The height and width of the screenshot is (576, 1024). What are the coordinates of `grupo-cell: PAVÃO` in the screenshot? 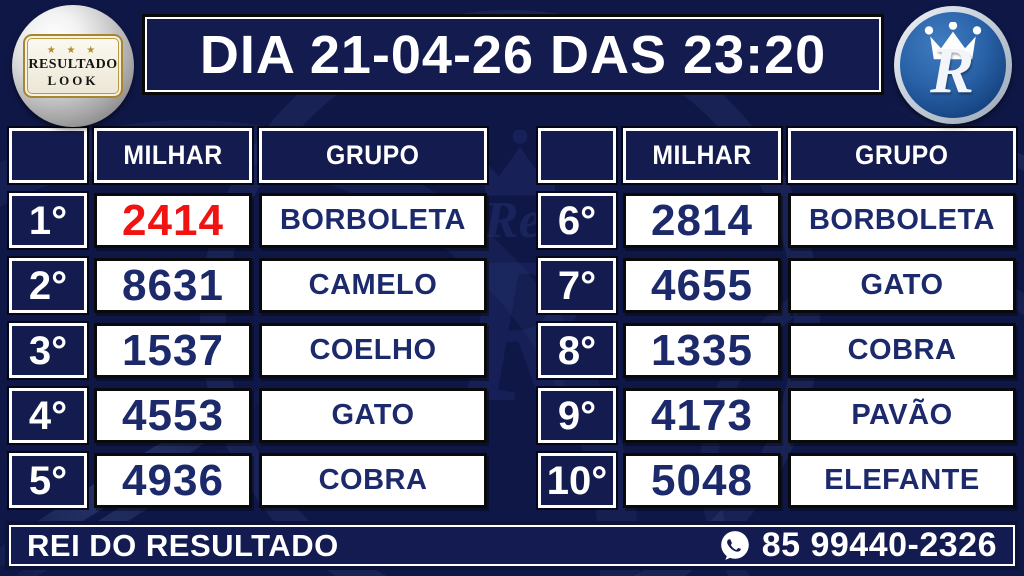 It's located at (902, 415).